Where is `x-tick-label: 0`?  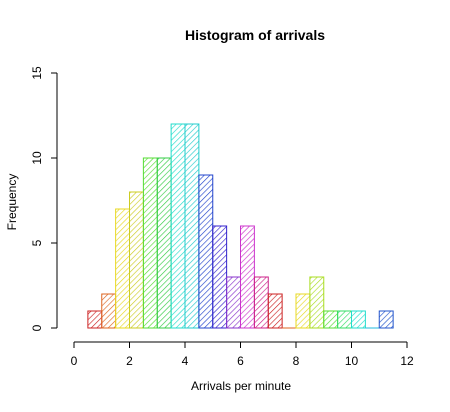
x-tick-label: 0 is located at coordinates (74, 361).